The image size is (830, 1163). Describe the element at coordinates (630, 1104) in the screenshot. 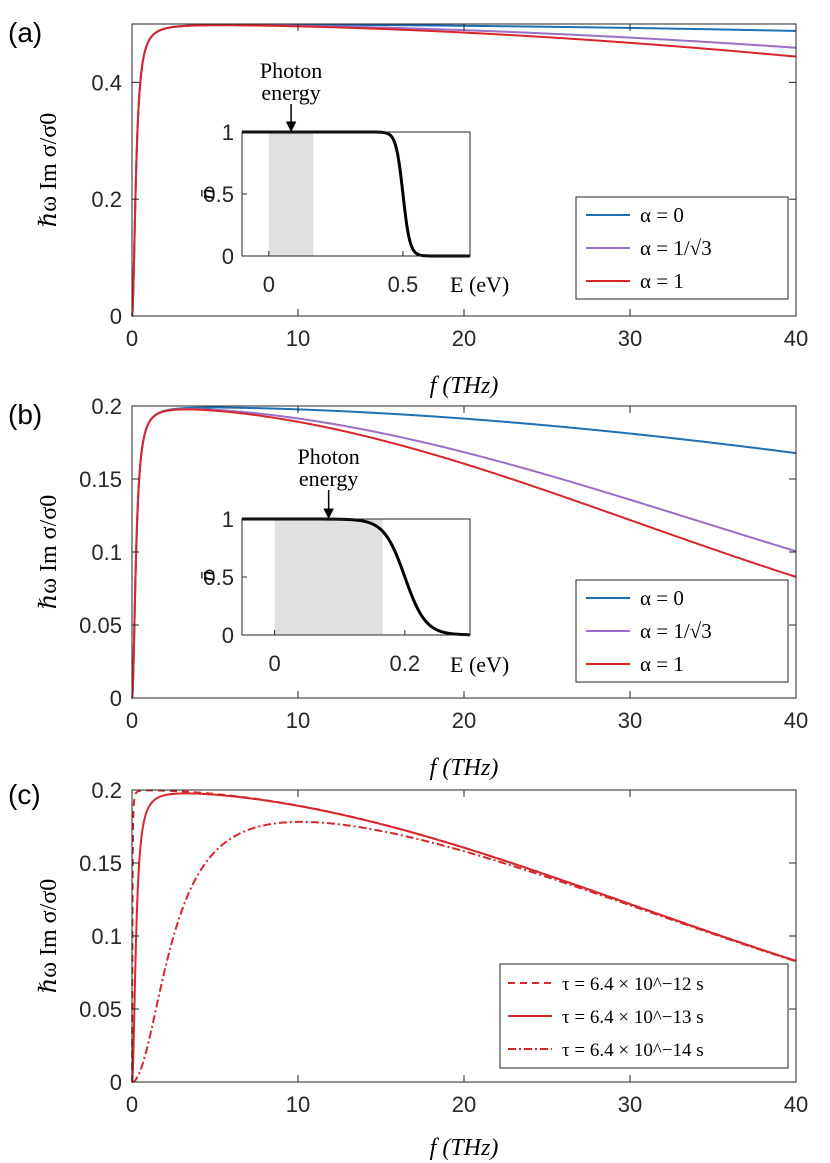

I see `panel-c-xtick-label-3: 30` at that location.